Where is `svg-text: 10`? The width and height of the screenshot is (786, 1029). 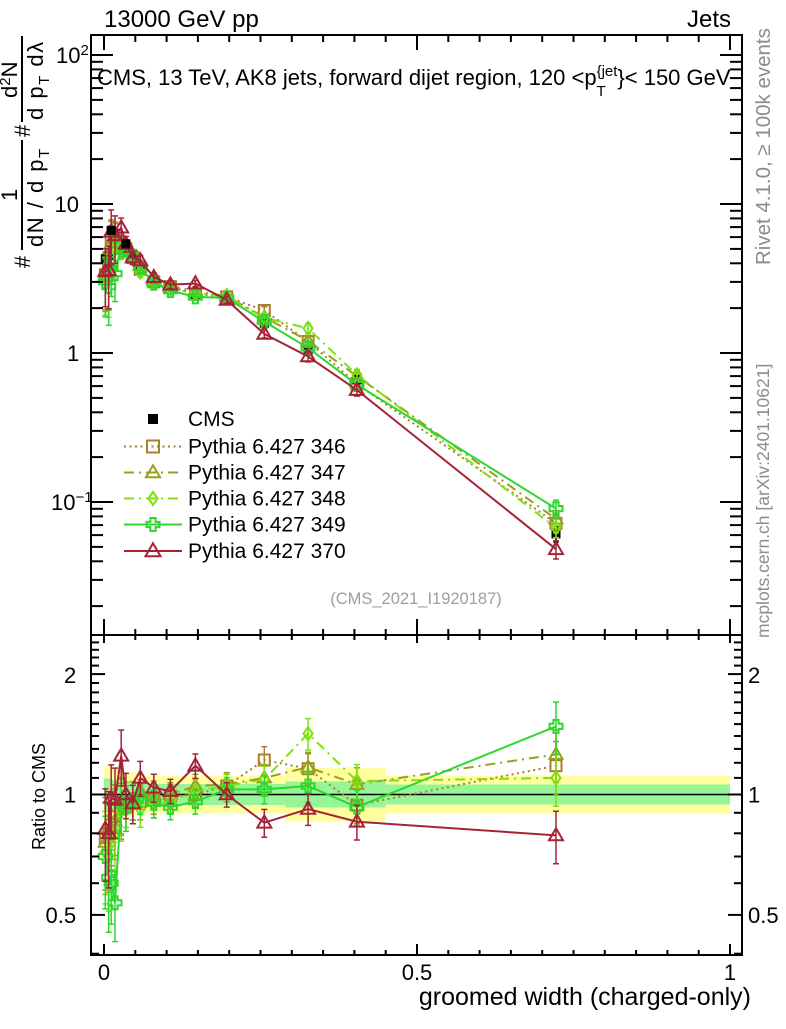
svg-text: 10 is located at coordinates (67, 204).